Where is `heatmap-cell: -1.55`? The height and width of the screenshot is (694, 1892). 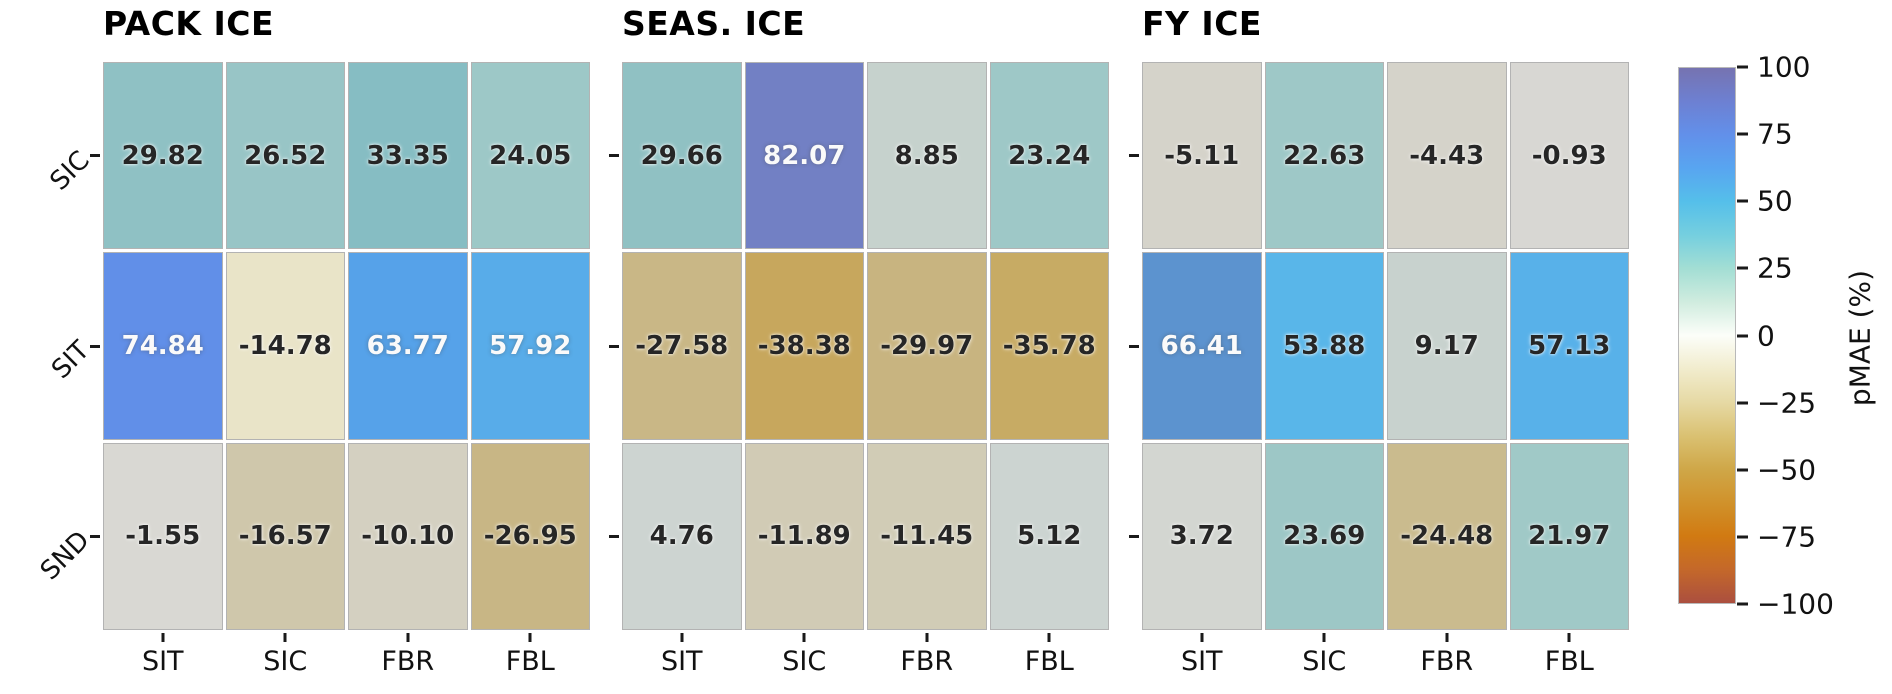 heatmap-cell: -1.55 is located at coordinates (163, 536).